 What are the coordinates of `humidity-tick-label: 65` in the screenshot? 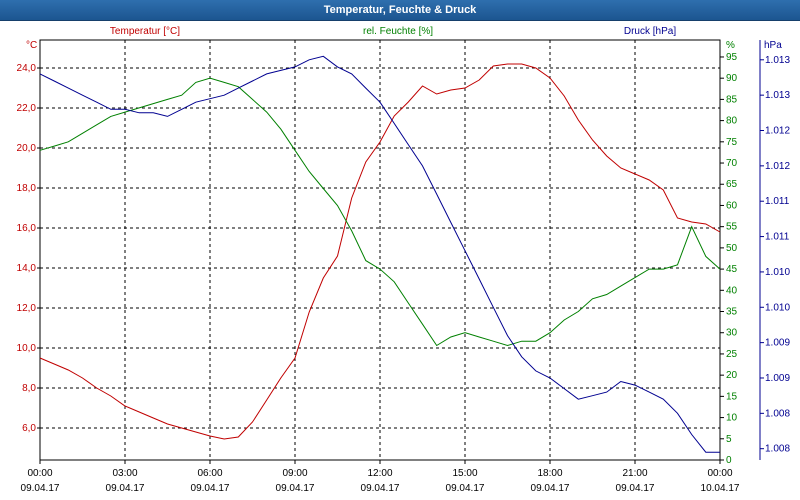 It's located at (732, 184).